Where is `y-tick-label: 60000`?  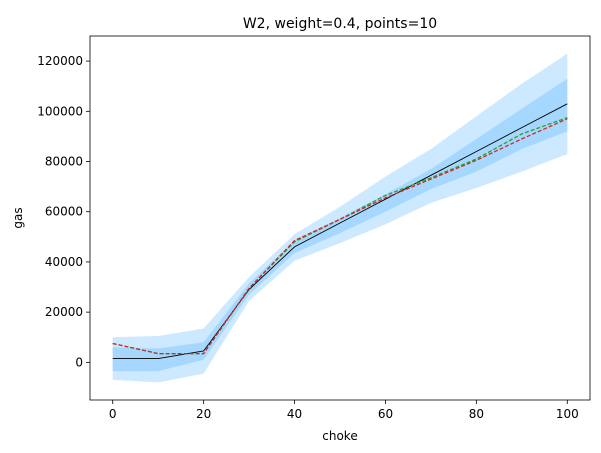 y-tick-label: 60000 is located at coordinates (64, 212).